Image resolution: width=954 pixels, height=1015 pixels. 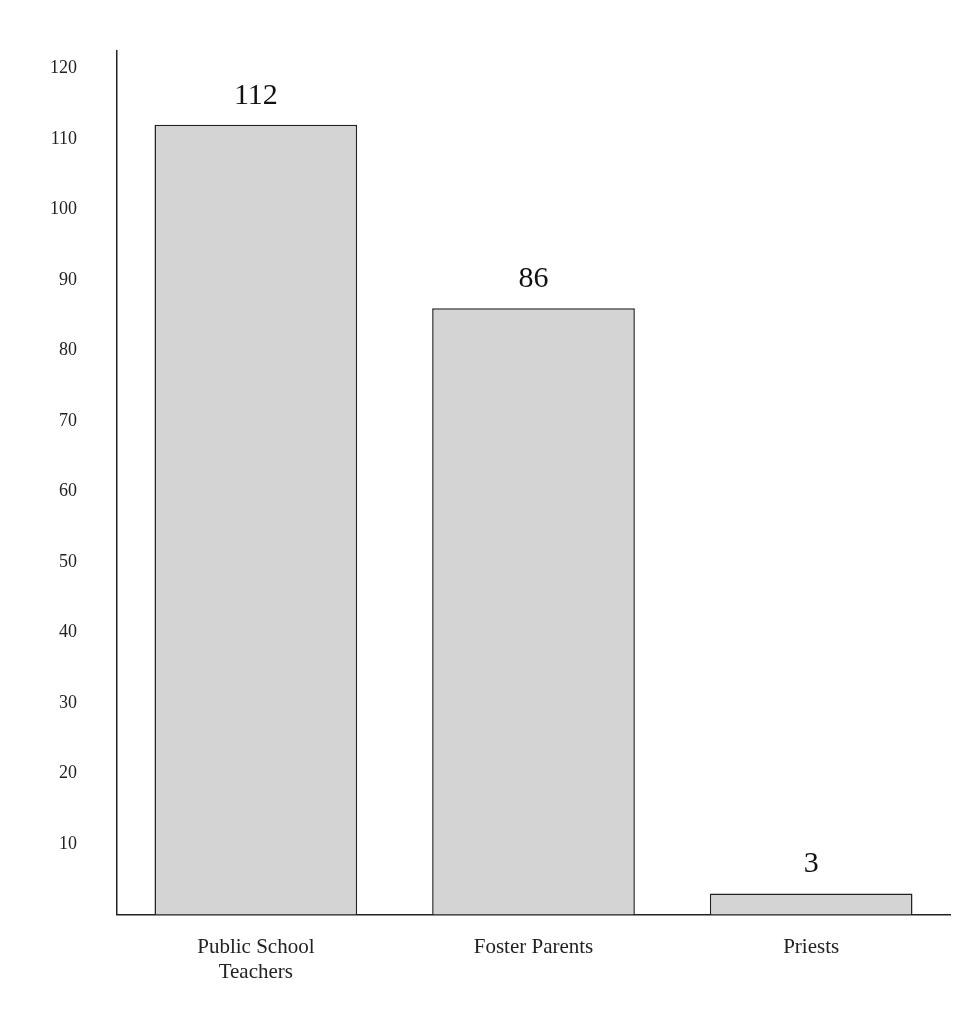 I want to click on data-label: 3, so click(x=811, y=862).